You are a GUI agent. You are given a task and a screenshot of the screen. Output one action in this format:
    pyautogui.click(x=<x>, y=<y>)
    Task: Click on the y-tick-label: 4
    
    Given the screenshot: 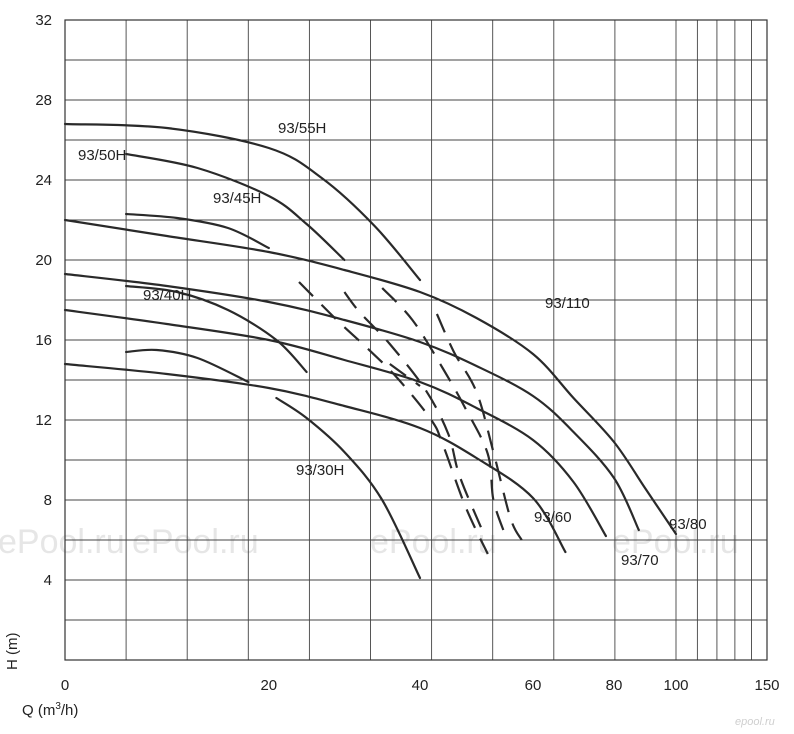 What is the action you would take?
    pyautogui.click(x=48, y=580)
    